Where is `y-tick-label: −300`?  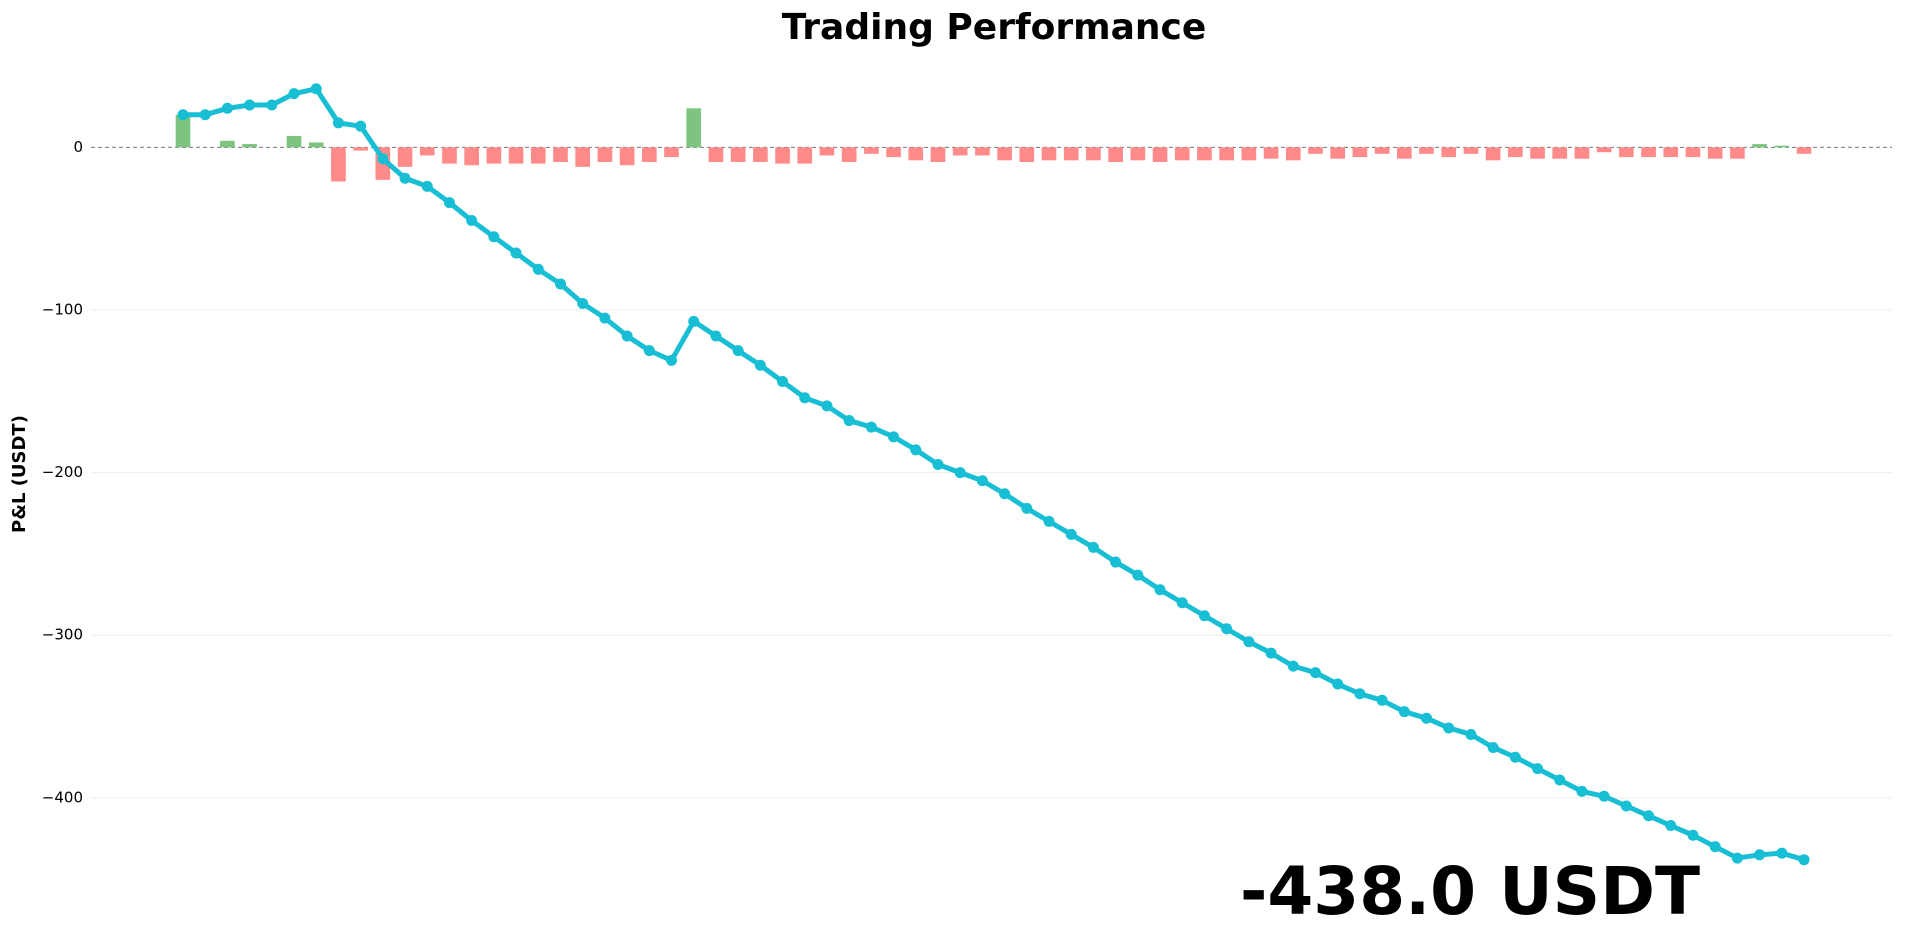 y-tick-label: −300 is located at coordinates (62, 635).